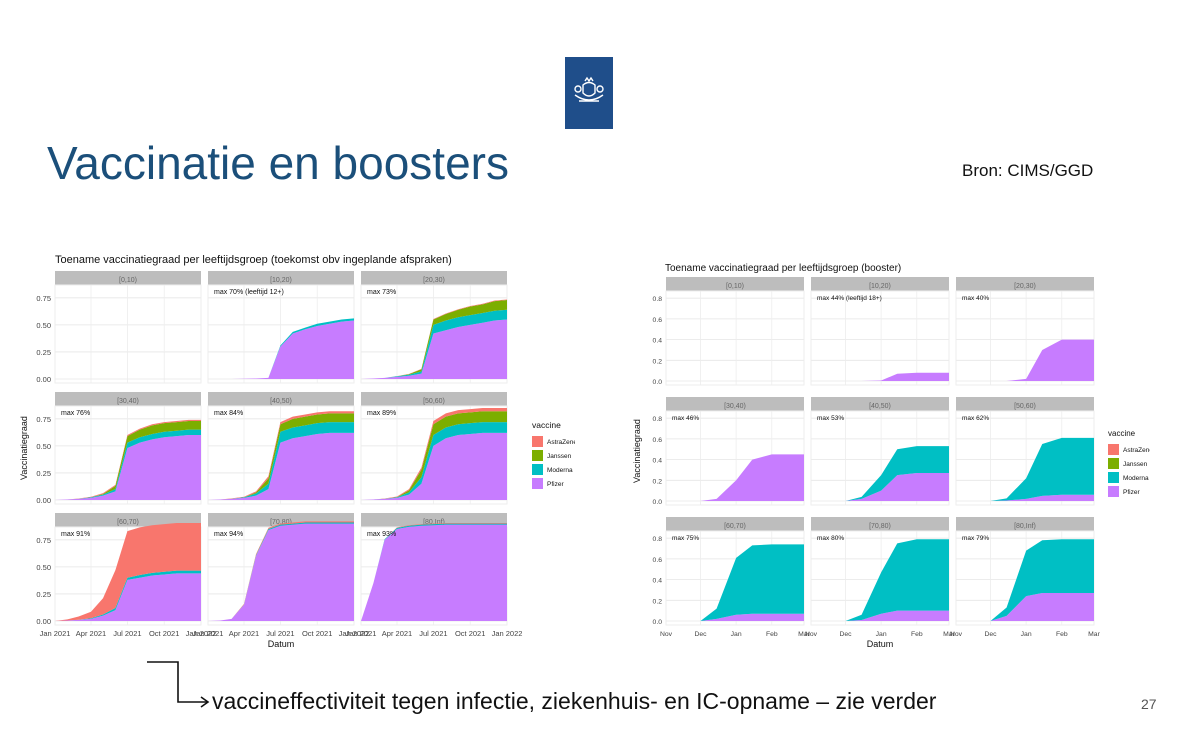 This screenshot has height=740, width=1200. I want to click on y-axis-label: Vaccinatiegraad, so click(637, 451).